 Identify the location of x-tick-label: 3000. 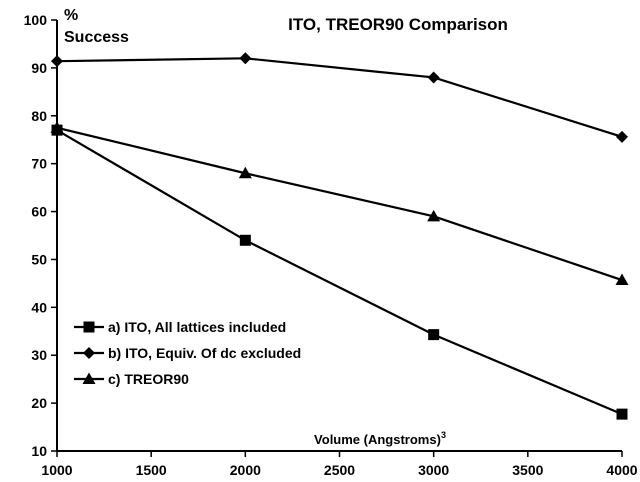
(433, 470).